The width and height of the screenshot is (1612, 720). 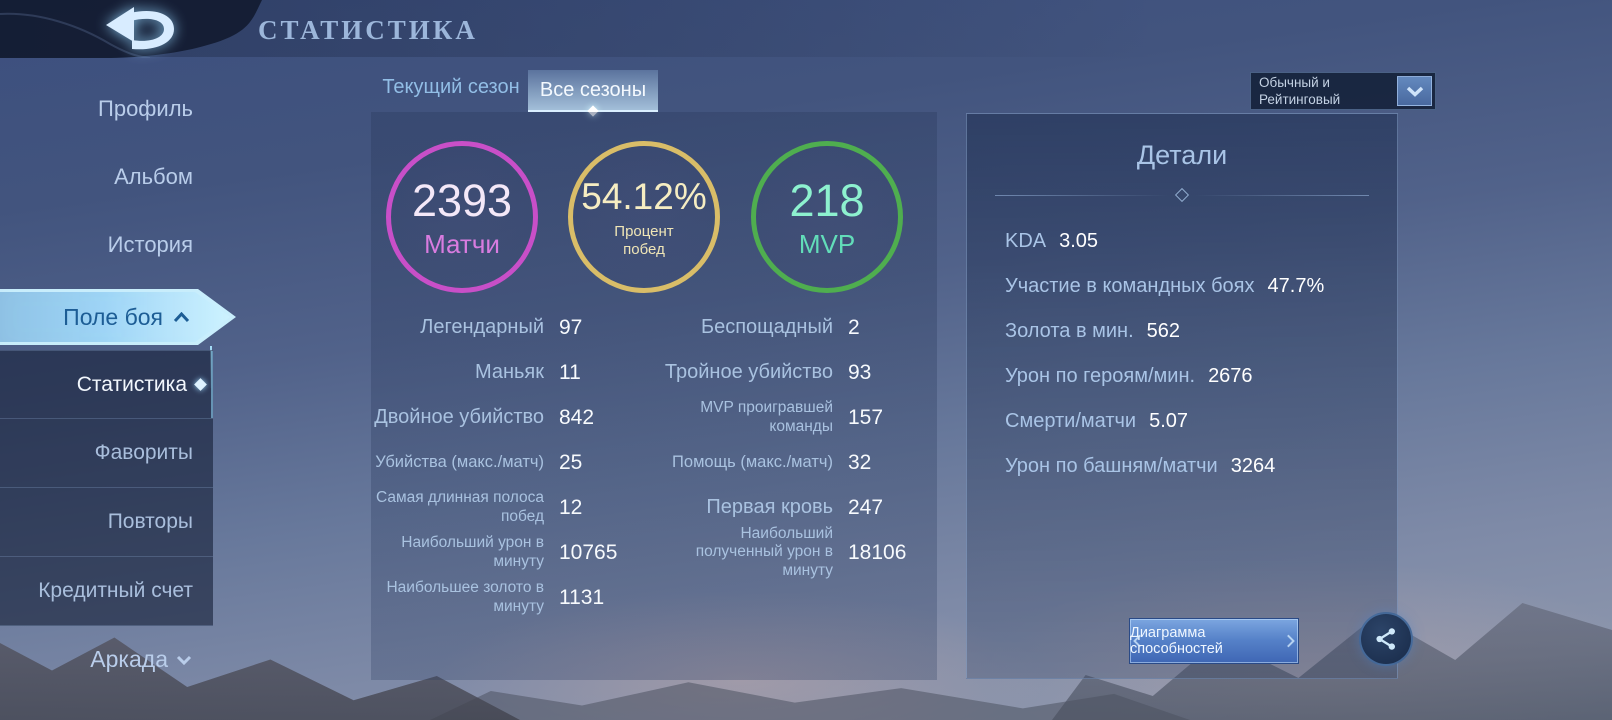 What do you see at coordinates (368, 30) in the screenshot?
I see `page-title: СТАТИСТИКА` at bounding box center [368, 30].